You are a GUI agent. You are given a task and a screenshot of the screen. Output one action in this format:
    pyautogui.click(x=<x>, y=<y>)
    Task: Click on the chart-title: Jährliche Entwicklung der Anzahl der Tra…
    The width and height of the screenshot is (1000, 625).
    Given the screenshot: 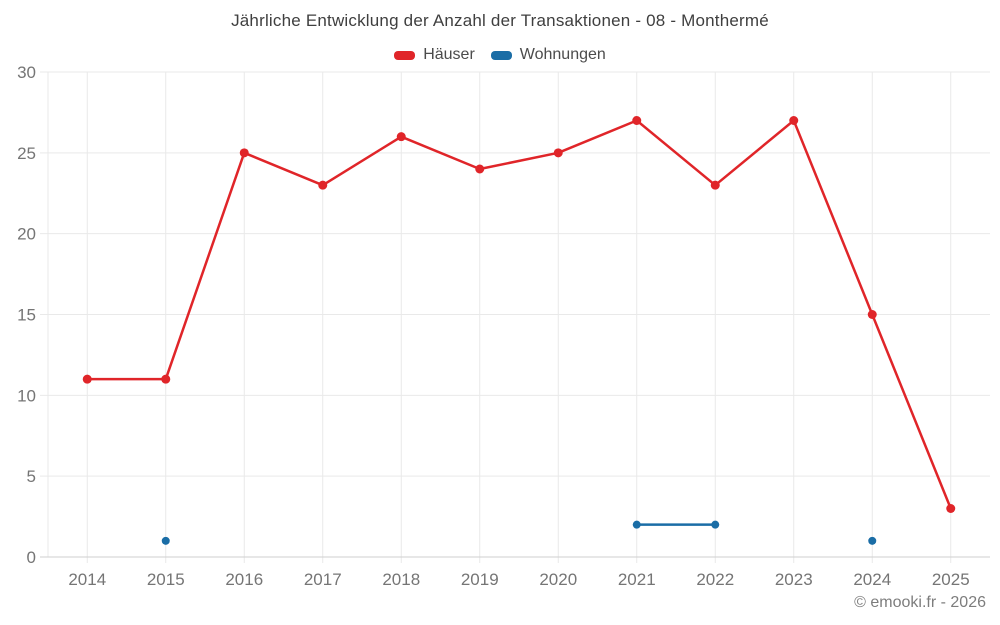 What is the action you would take?
    pyautogui.click(x=500, y=20)
    